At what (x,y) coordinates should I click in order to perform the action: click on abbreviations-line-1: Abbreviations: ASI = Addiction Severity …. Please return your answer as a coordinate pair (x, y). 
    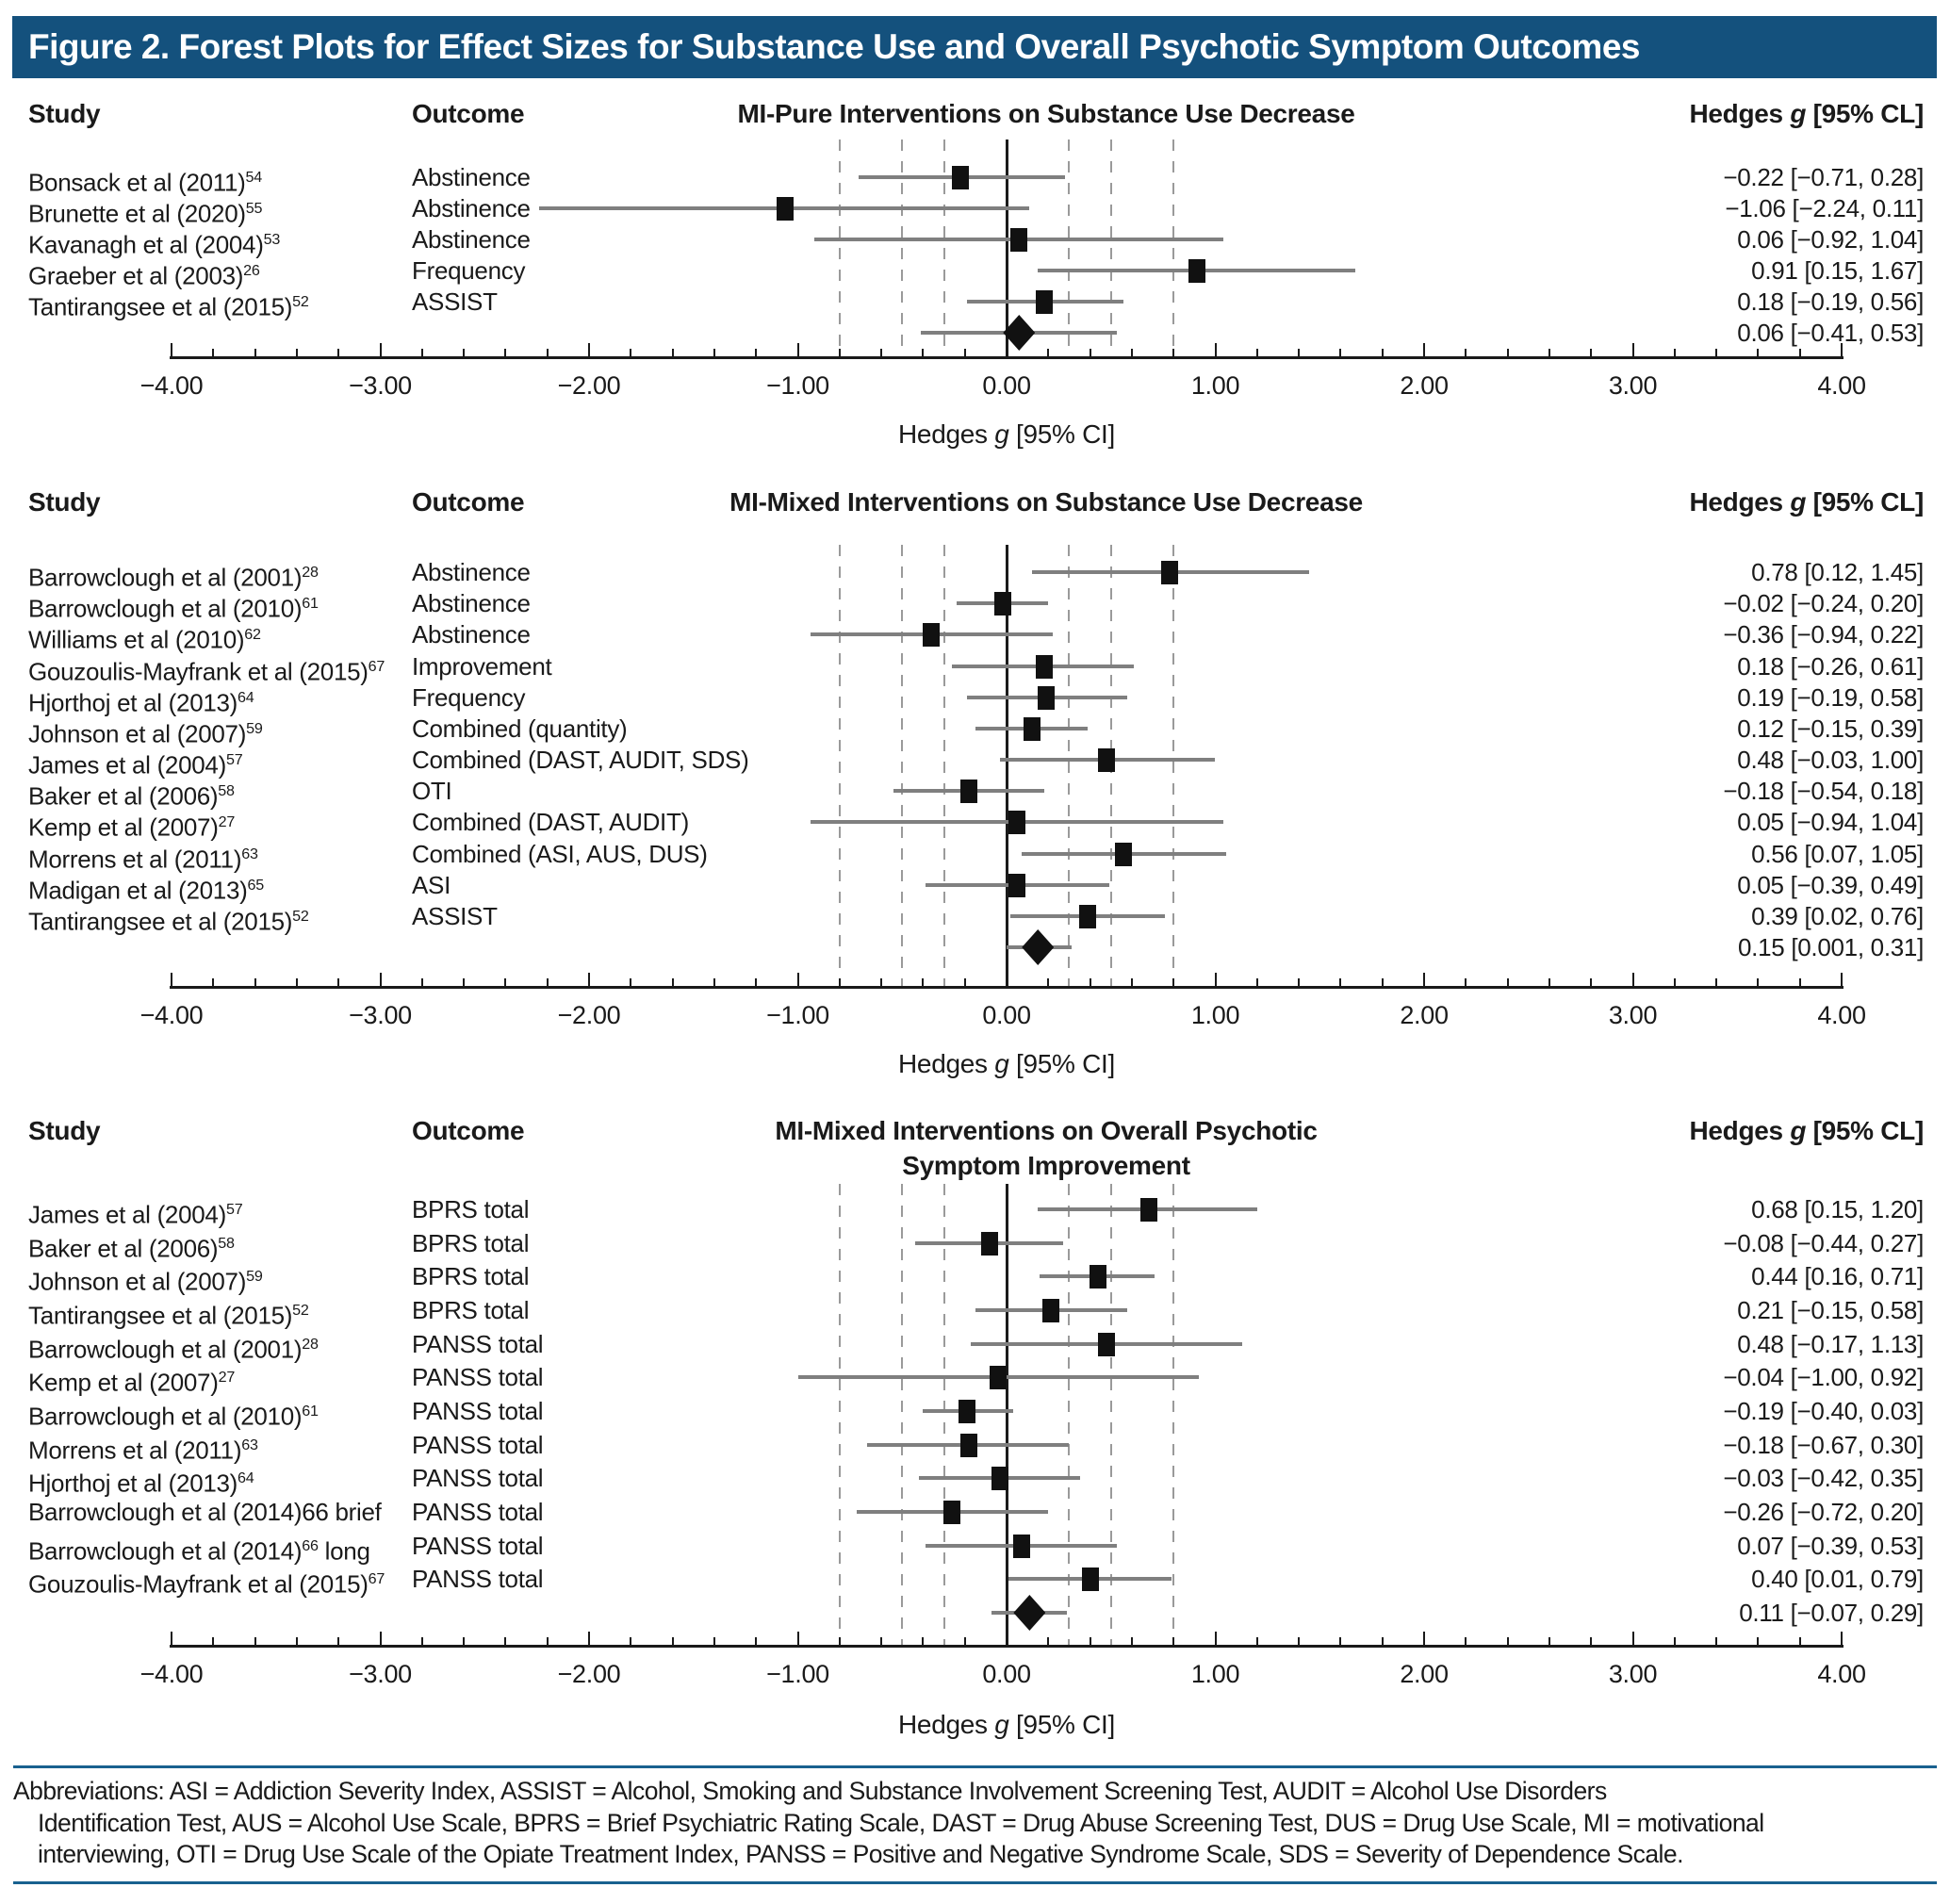
    Looking at the image, I should click on (810, 1791).